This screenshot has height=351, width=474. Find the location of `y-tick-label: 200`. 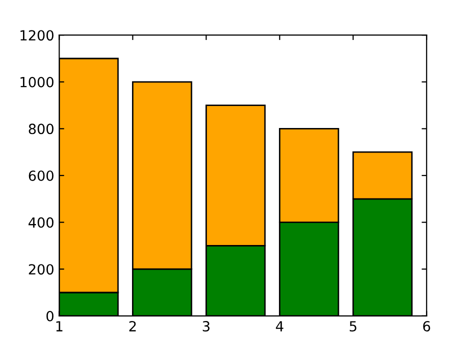

y-tick-label: 200 is located at coordinates (41, 269).